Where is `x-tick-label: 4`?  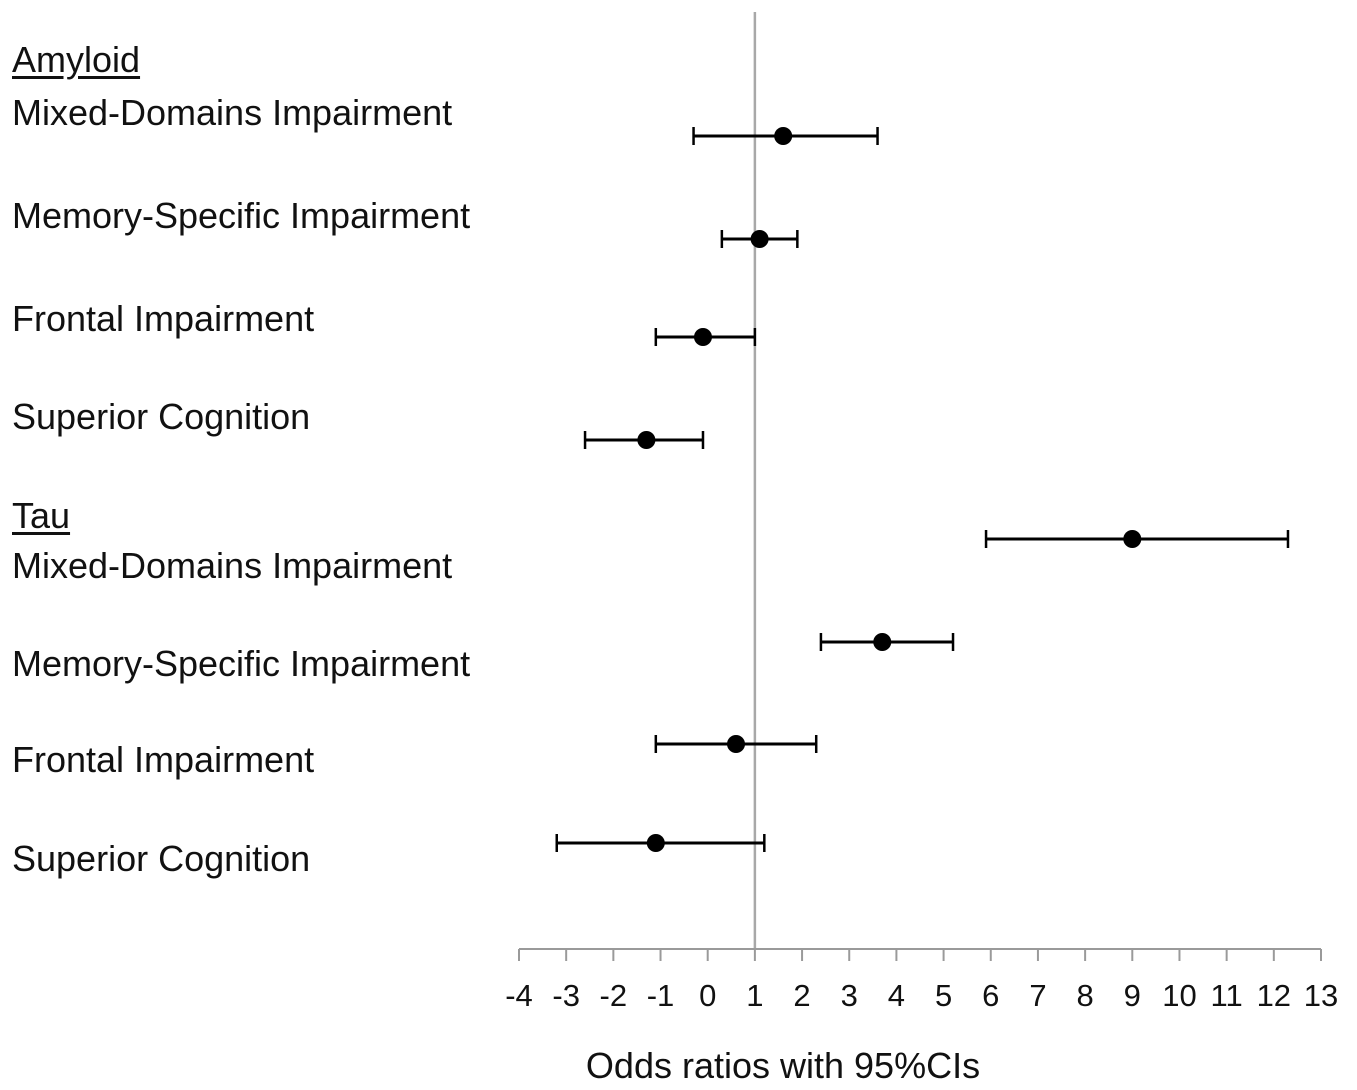 x-tick-label: 4 is located at coordinates (896, 995).